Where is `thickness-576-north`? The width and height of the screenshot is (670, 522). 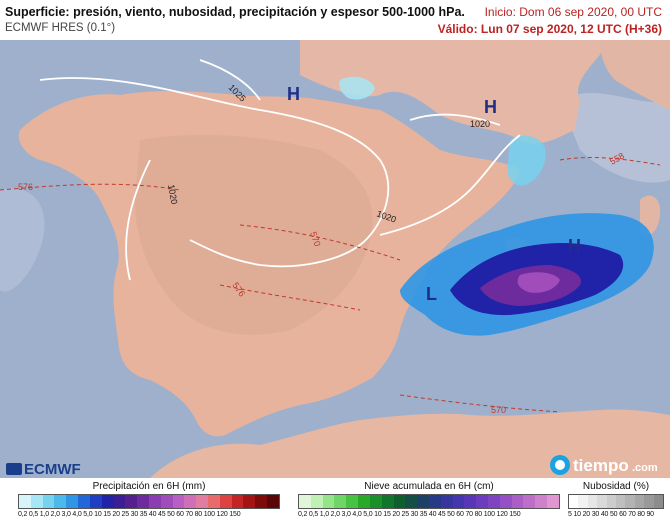 thickness-576-north is located at coordinates (90, 187).